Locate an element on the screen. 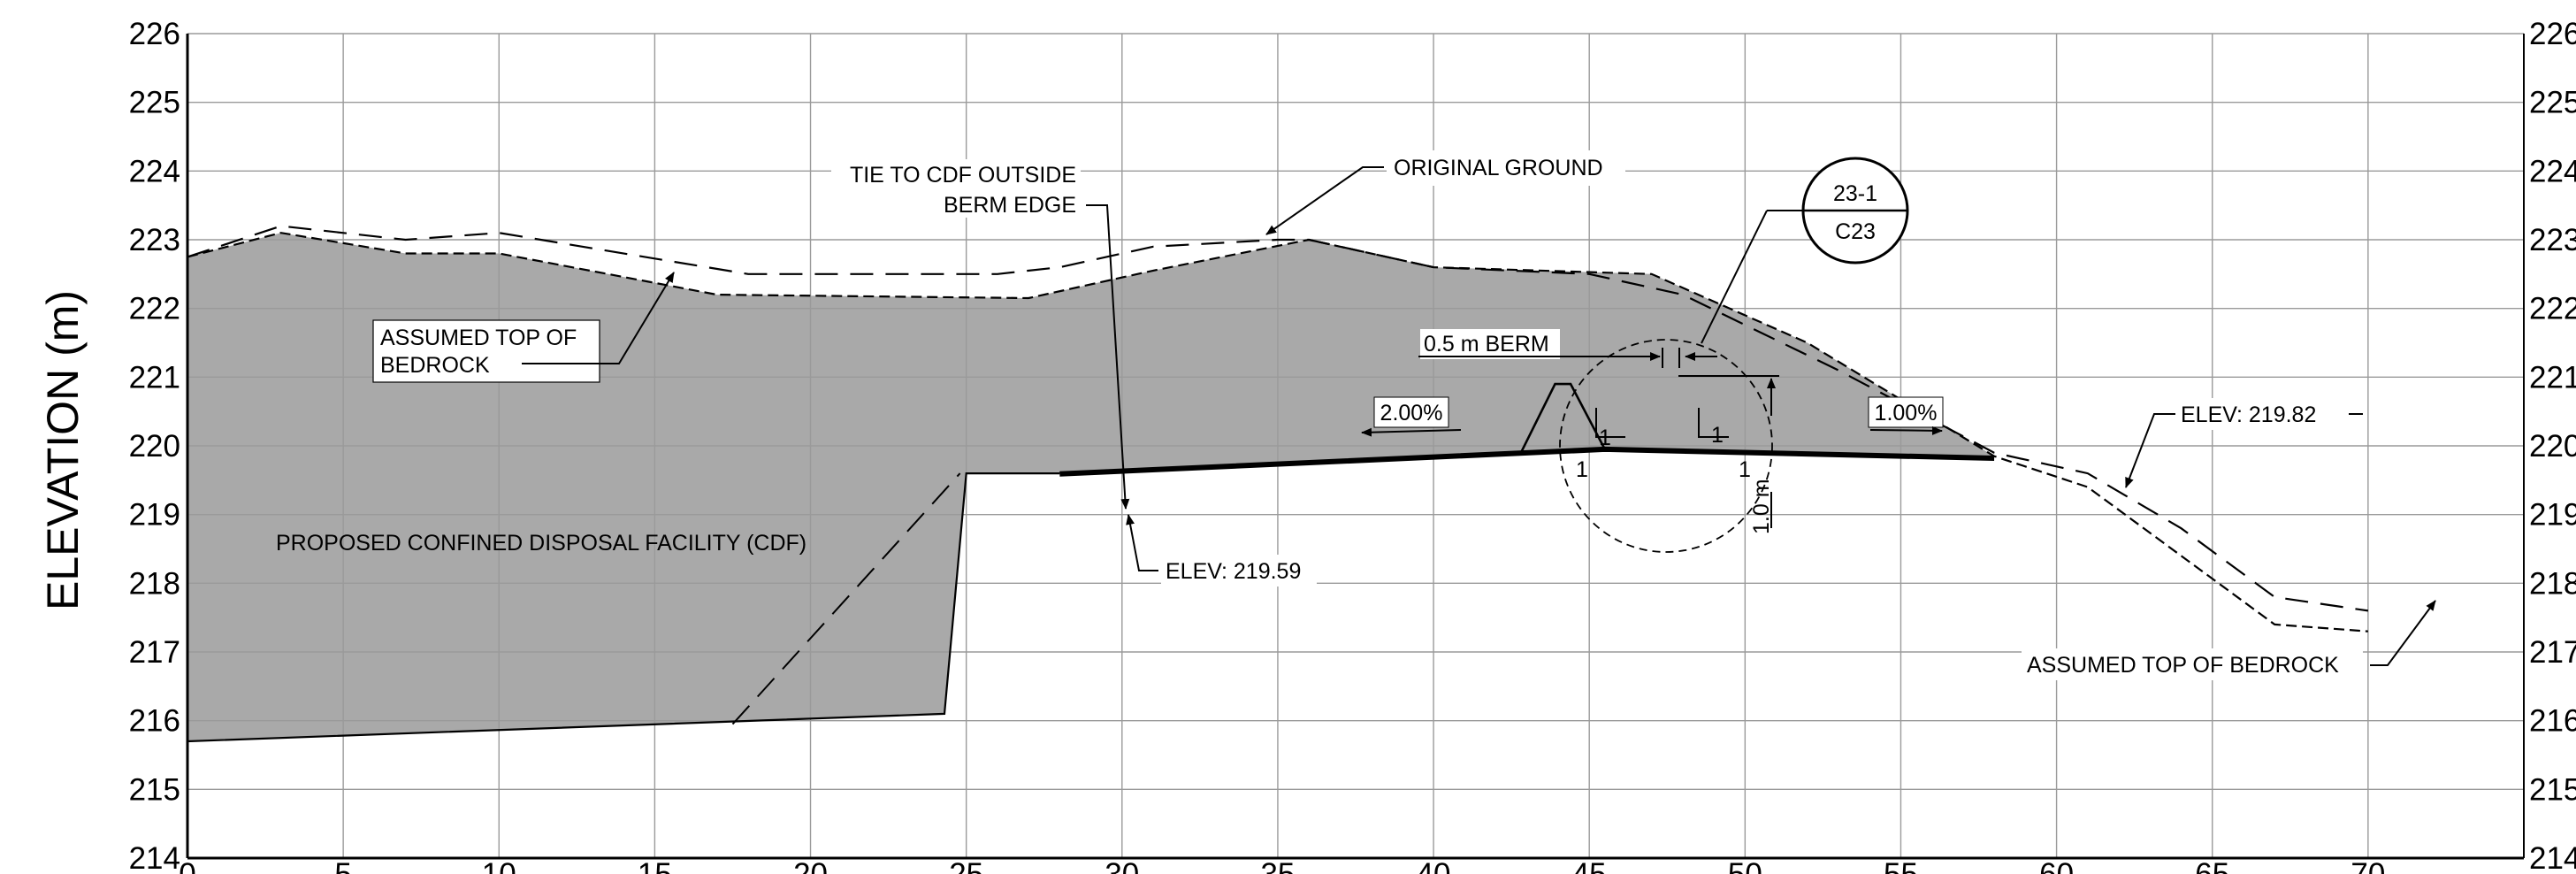  berm-outline is located at coordinates (1563, 418).